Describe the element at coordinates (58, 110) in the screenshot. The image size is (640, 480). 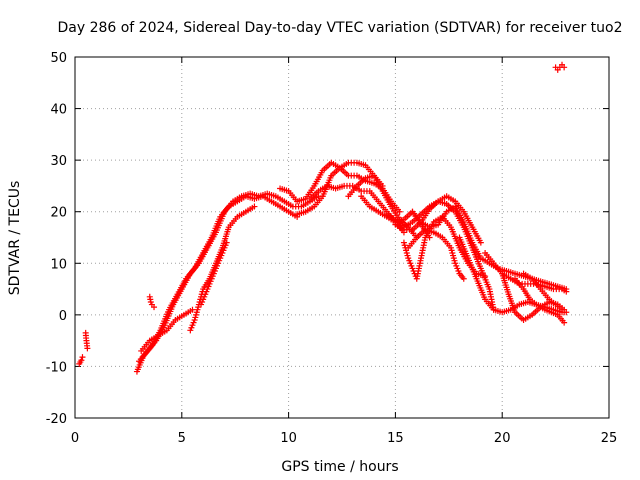
I see `y-tick-label: 40` at that location.